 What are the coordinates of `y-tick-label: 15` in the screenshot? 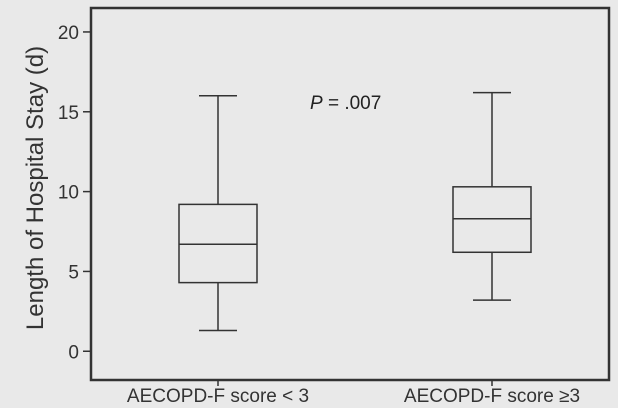 It's located at (68, 113).